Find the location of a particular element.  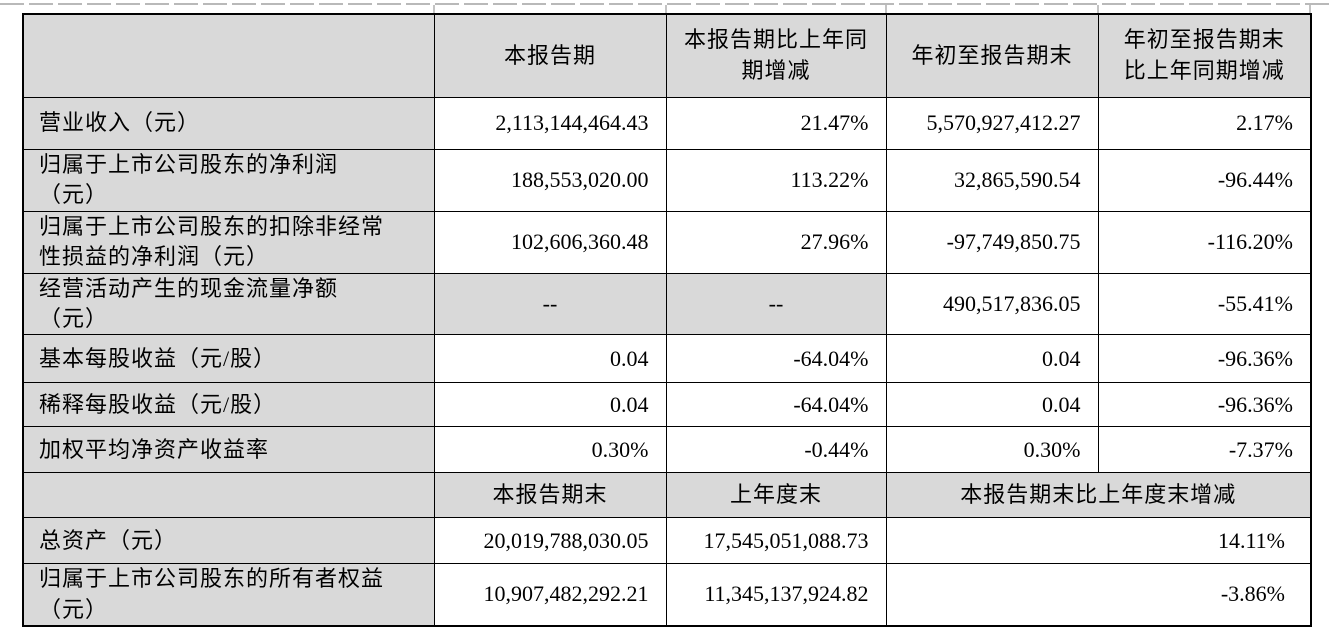

row-label: 加权平均净资产收益率 is located at coordinates (228, 450).